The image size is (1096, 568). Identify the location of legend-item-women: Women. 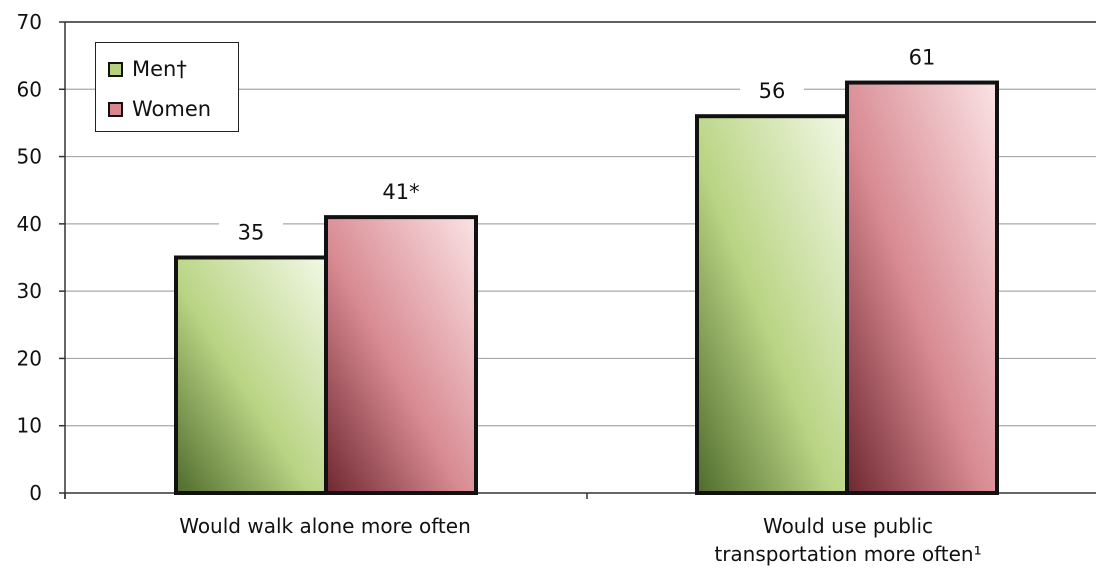
(159, 109).